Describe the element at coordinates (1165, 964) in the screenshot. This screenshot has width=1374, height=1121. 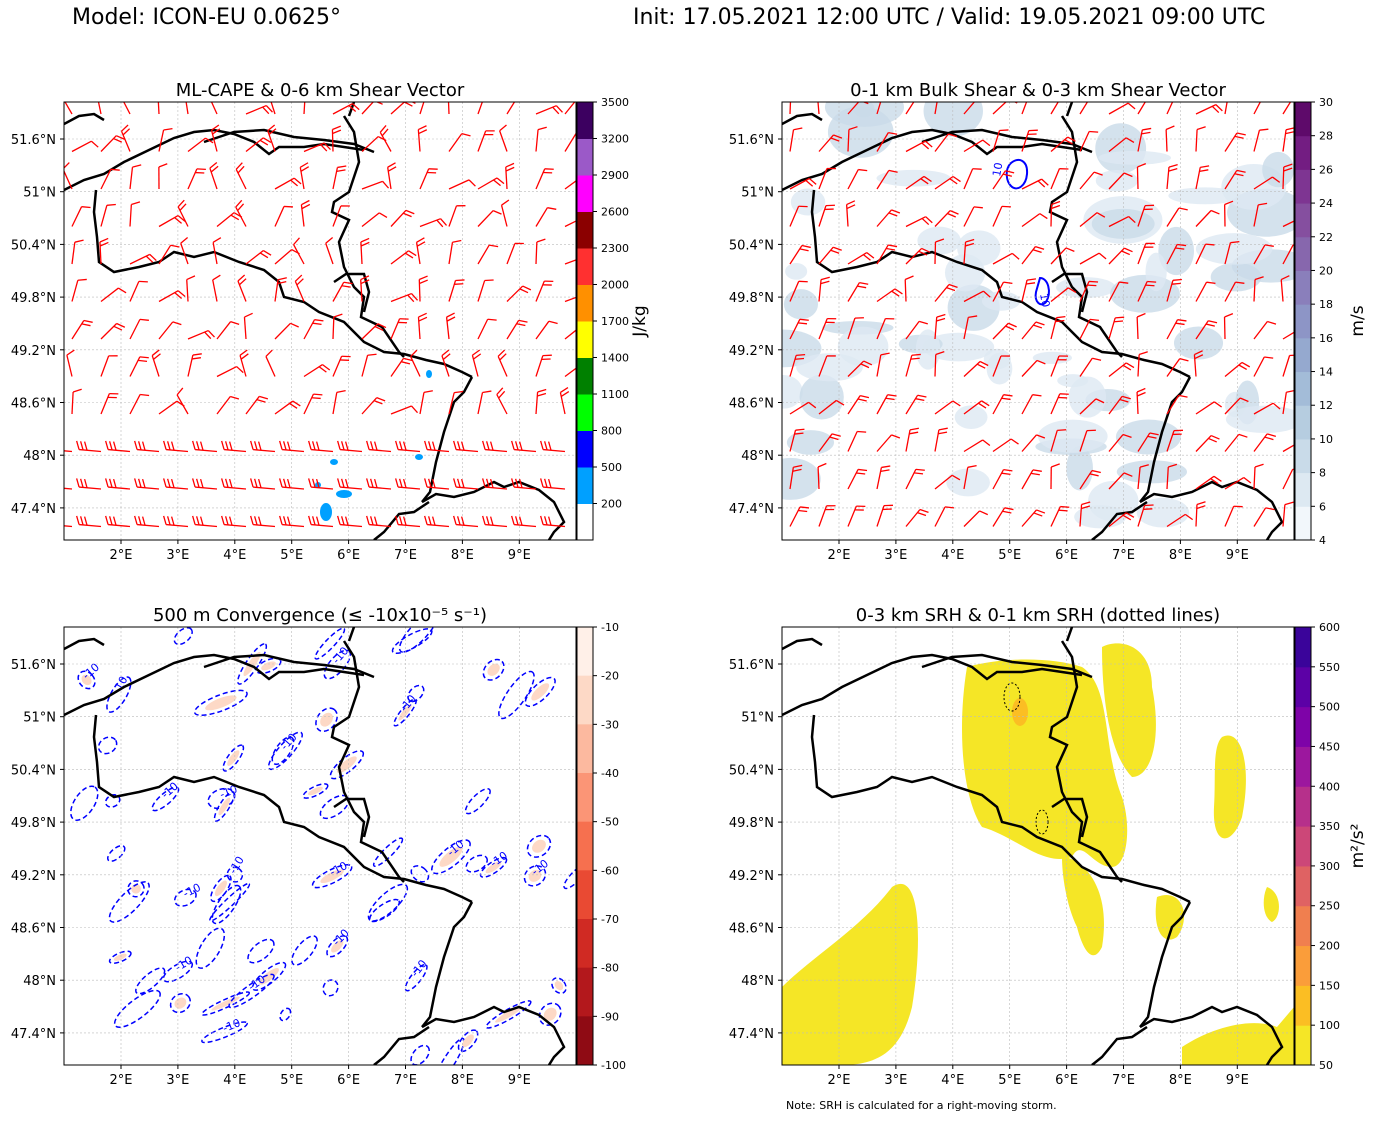
I see `border-line` at that location.